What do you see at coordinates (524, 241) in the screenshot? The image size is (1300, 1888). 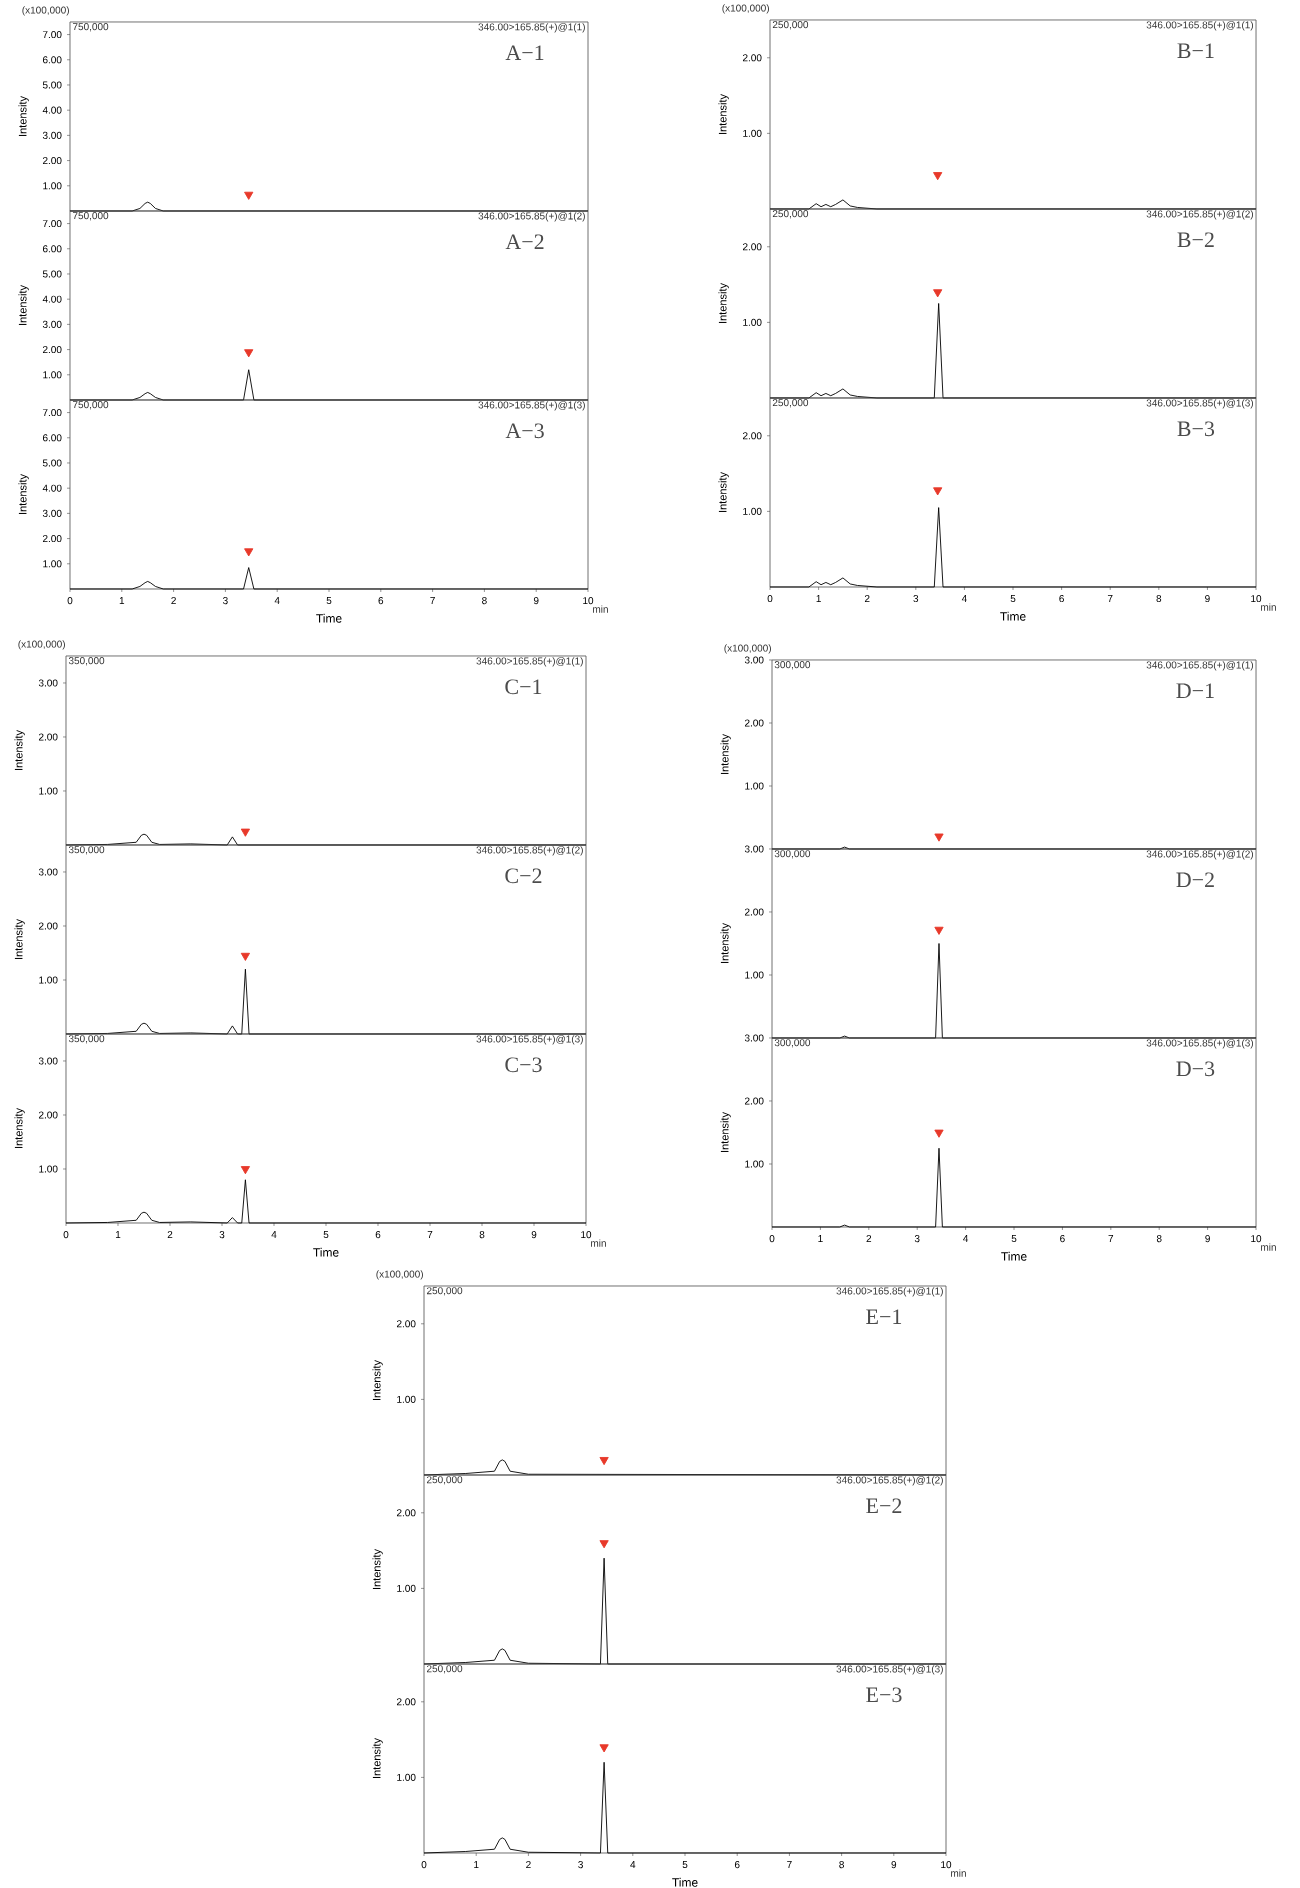 I see `text: A−2` at bounding box center [524, 241].